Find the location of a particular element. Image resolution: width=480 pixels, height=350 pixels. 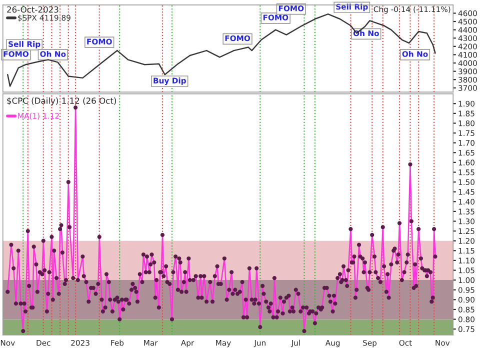

chart-title: 26-Oct-2023 is located at coordinates (32, 9).